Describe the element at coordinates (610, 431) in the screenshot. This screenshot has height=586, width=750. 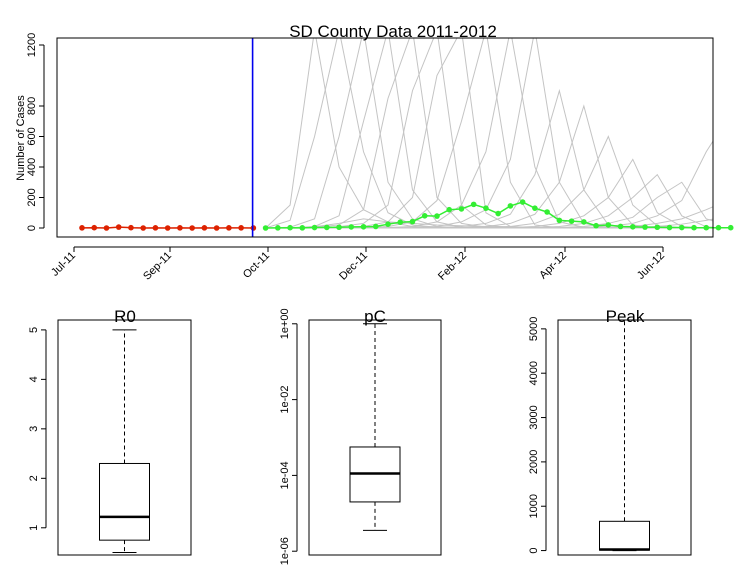
I see `boxplot-peak: Peak 0 1000 2000 3000 4000 5000` at that location.